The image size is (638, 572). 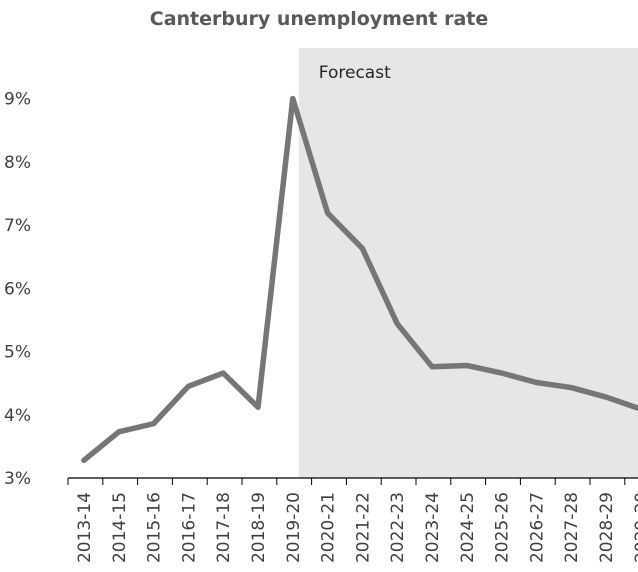 I want to click on y-axis: 3% 4% 5% 6% 7% 8% 9%, so click(x=17, y=289).